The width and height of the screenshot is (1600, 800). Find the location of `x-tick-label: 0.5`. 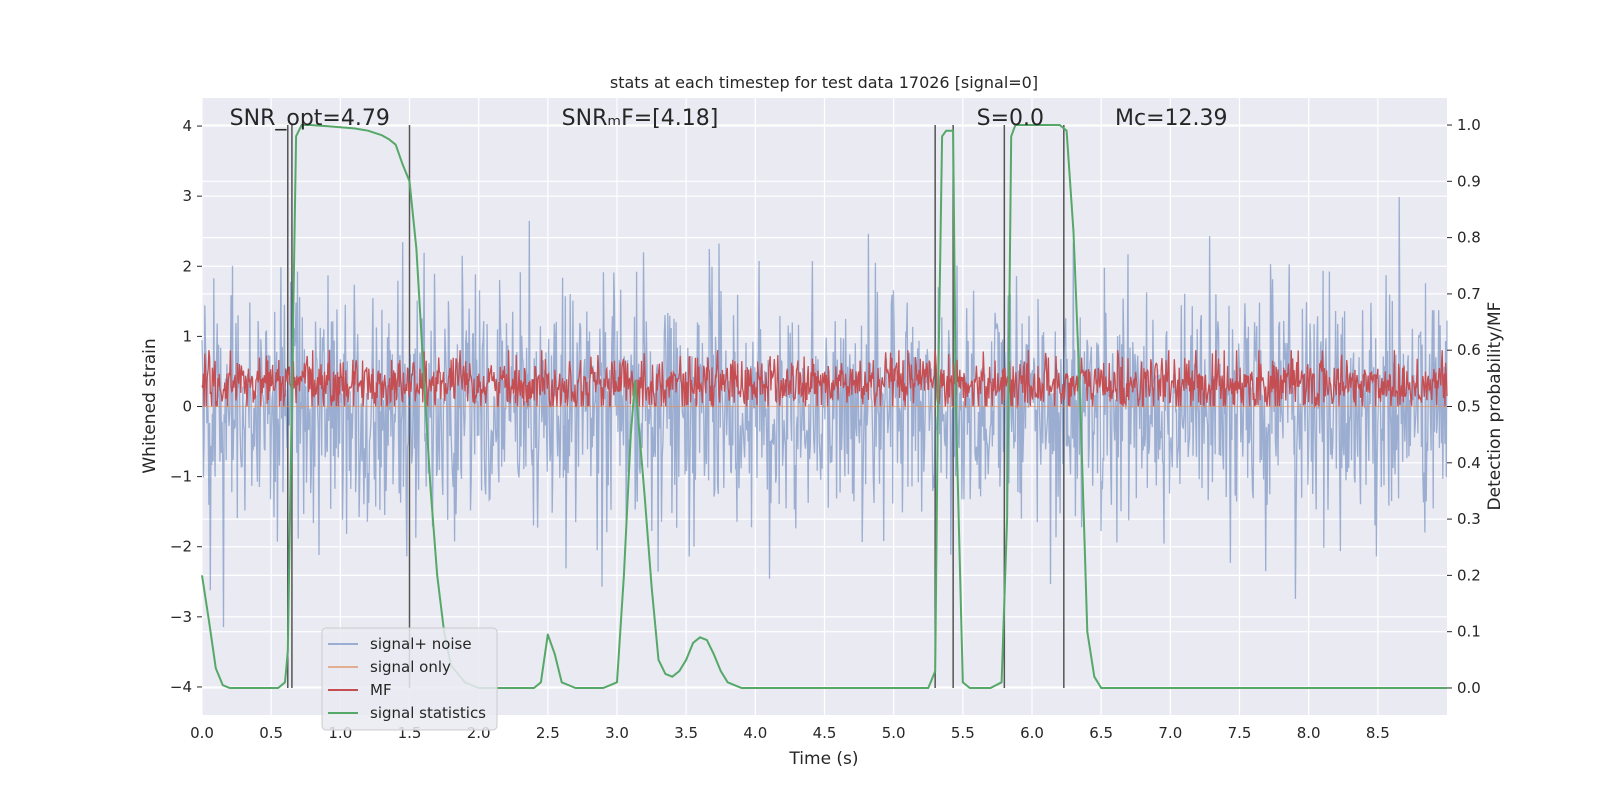

x-tick-label: 0.5 is located at coordinates (271, 733).